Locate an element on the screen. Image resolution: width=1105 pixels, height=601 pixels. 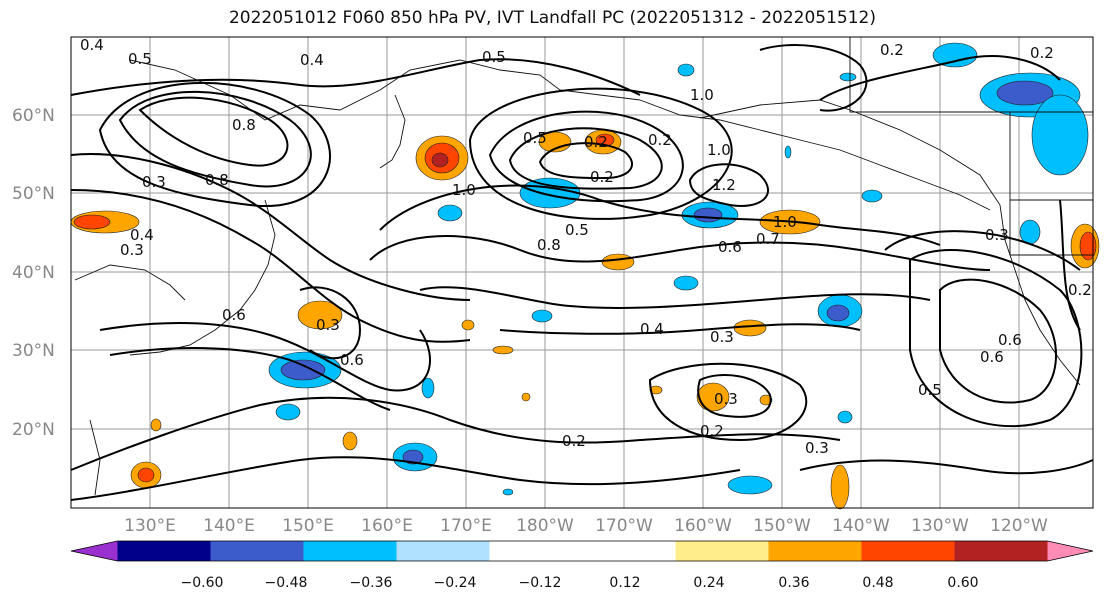
colorbar-tick-label: −0.24 is located at coordinates (455, 583).